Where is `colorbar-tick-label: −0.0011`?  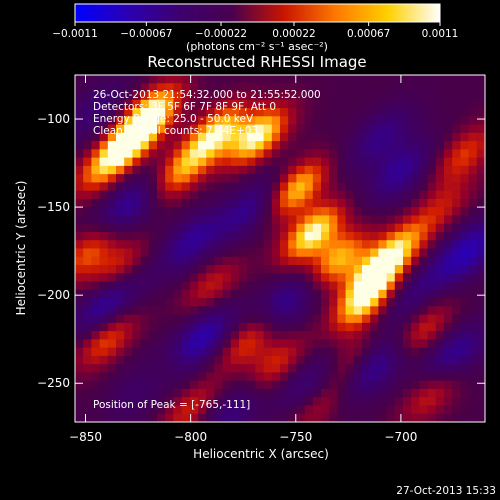 colorbar-tick-label: −0.0011 is located at coordinates (75, 34).